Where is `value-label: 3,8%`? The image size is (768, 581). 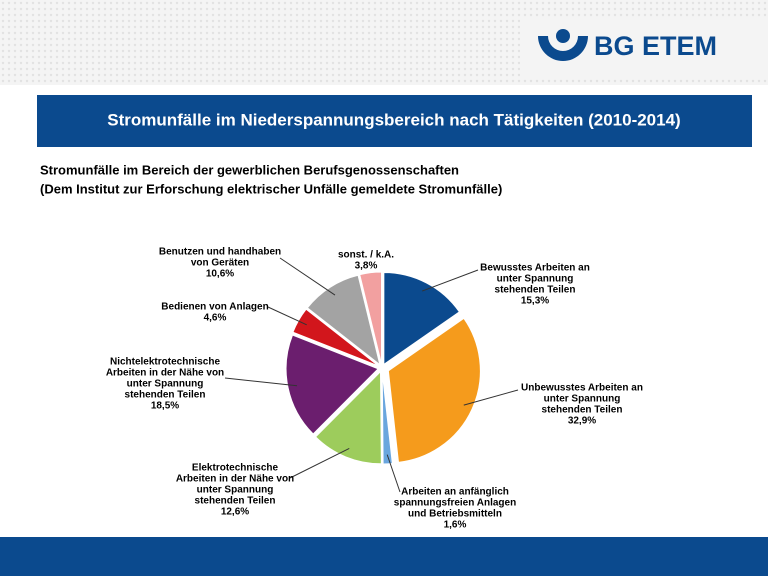
value-label: 3,8% is located at coordinates (366, 266).